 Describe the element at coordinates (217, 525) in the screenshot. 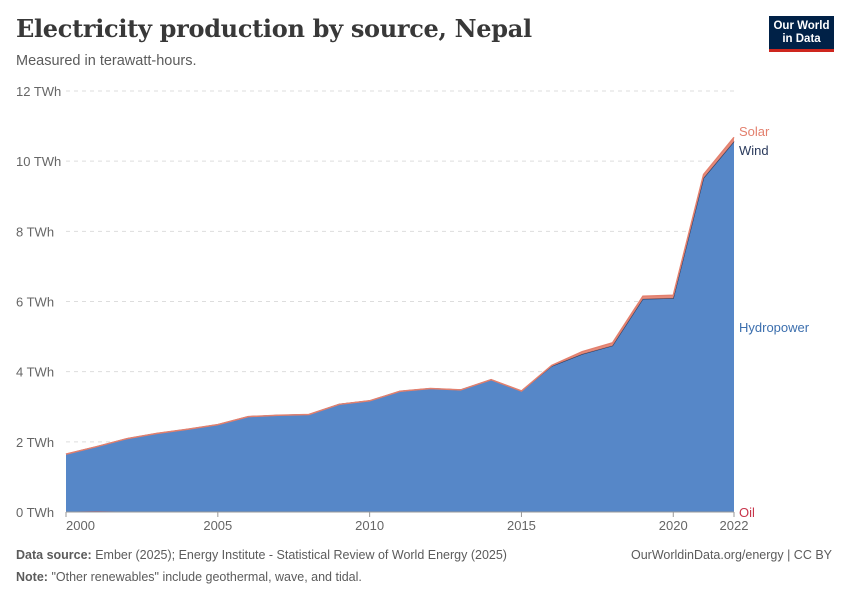

I see `x-tick-label: 2005` at that location.